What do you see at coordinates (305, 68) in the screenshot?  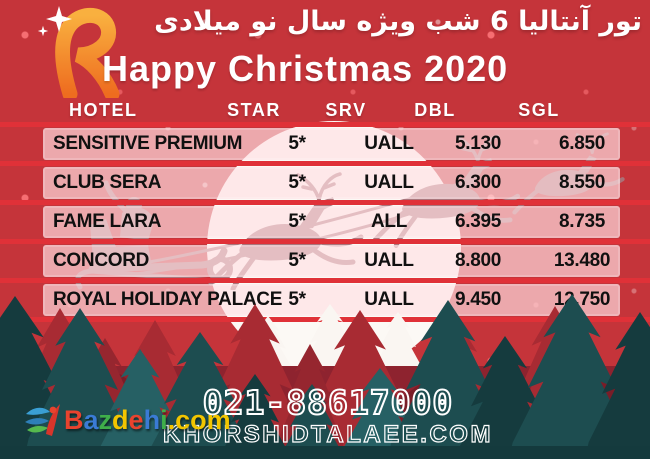 I see `english-headline: Happy Christmas 2020` at bounding box center [305, 68].